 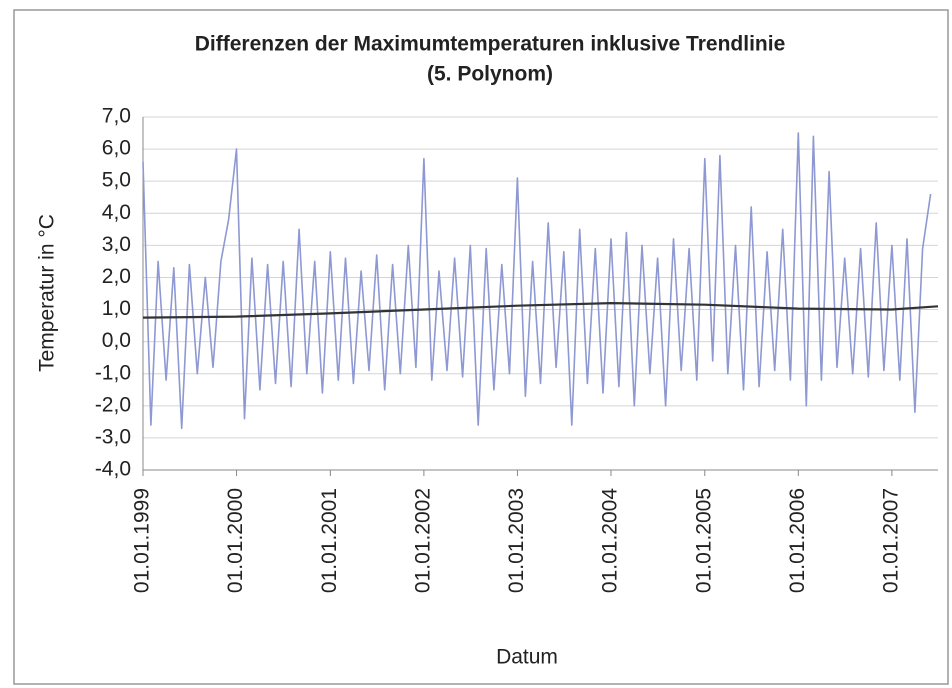 I want to click on x-tick-label: 01.01.2004, so click(x=610, y=540).